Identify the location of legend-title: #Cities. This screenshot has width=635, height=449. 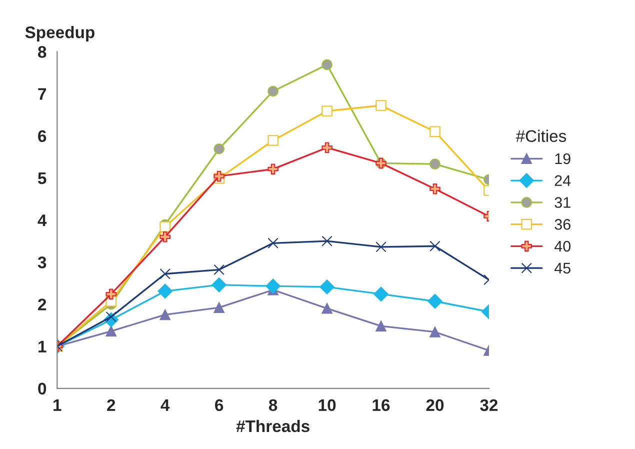
(541, 136).